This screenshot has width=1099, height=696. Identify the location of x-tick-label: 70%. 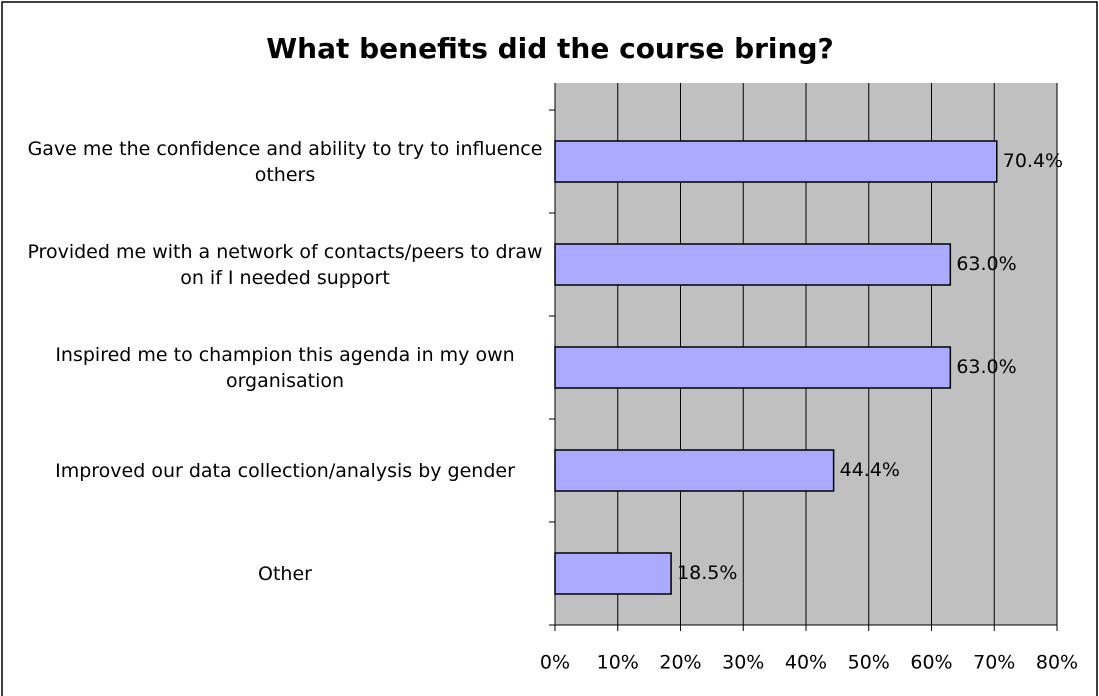
(994, 663).